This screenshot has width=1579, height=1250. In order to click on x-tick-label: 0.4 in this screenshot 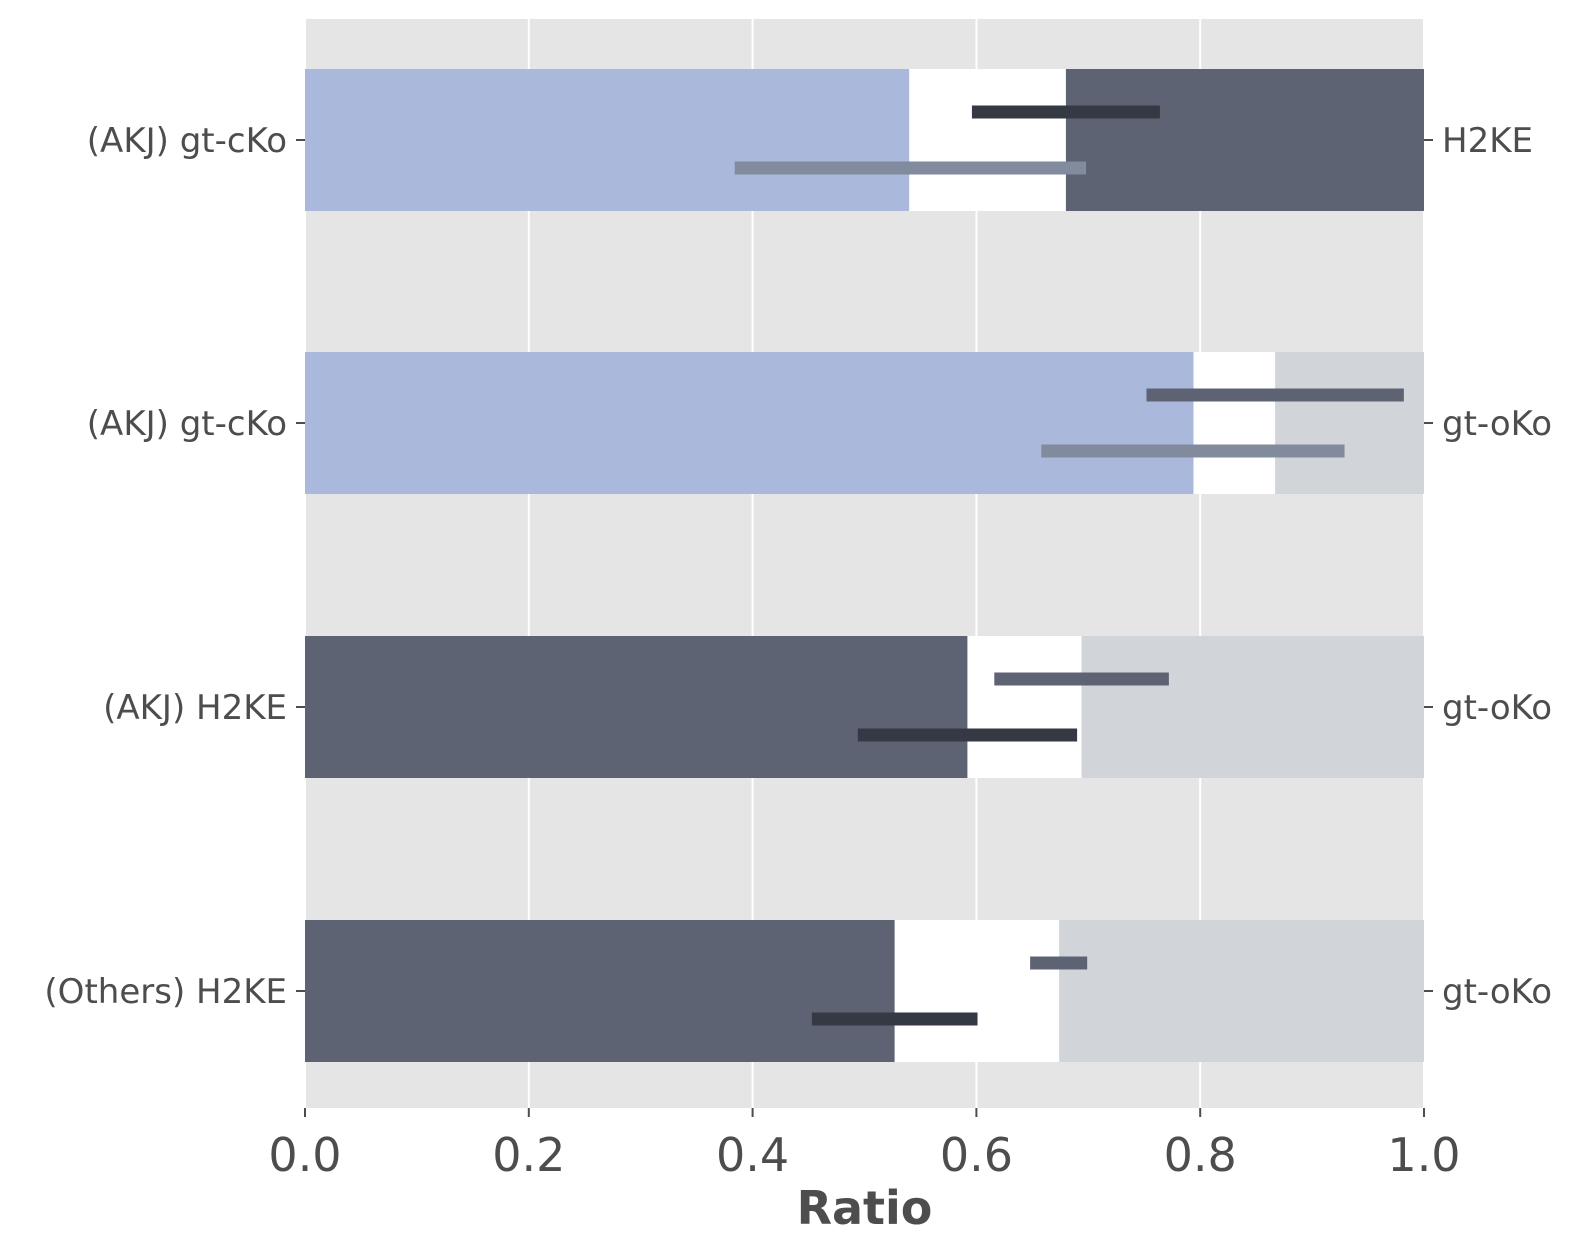, I will do `click(752, 1155)`.